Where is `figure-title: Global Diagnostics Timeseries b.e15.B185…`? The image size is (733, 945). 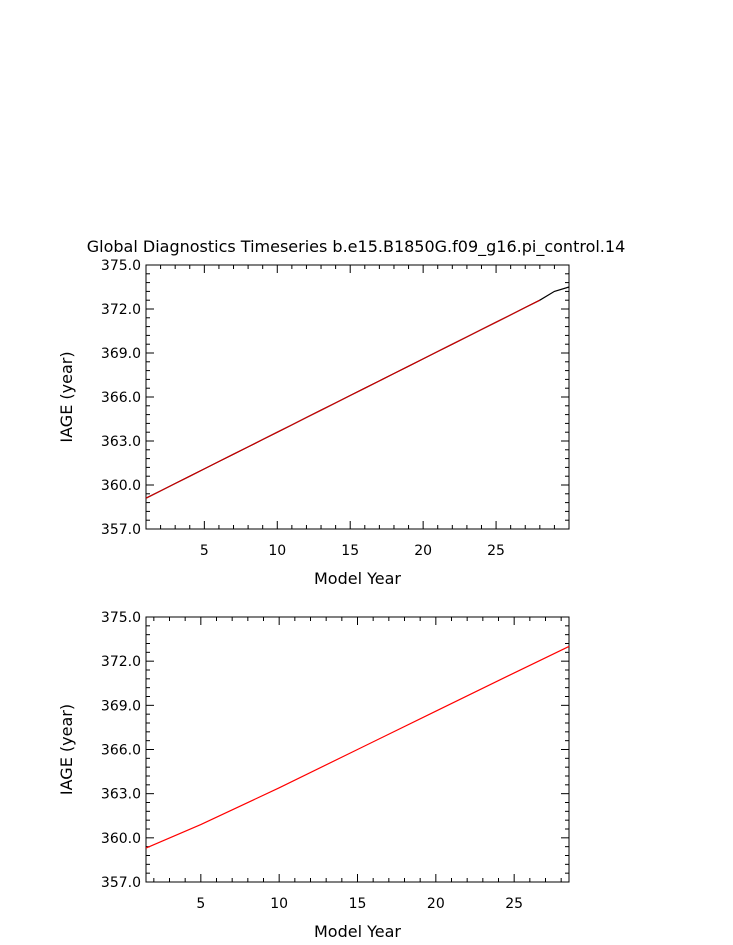 figure-title: Global Diagnostics Timeseries b.e15.B185… is located at coordinates (356, 247).